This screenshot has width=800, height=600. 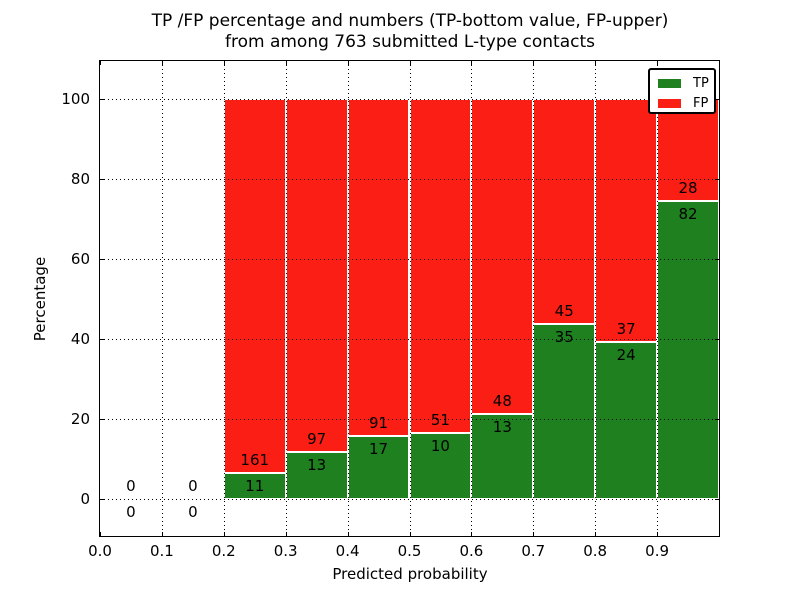 What do you see at coordinates (686, 83) in the screenshot?
I see `legend-item-tp: TP` at bounding box center [686, 83].